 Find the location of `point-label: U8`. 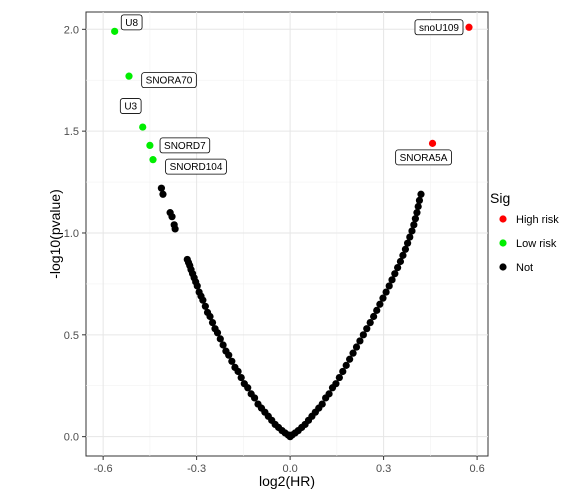

point-label: U8 is located at coordinates (131, 22).